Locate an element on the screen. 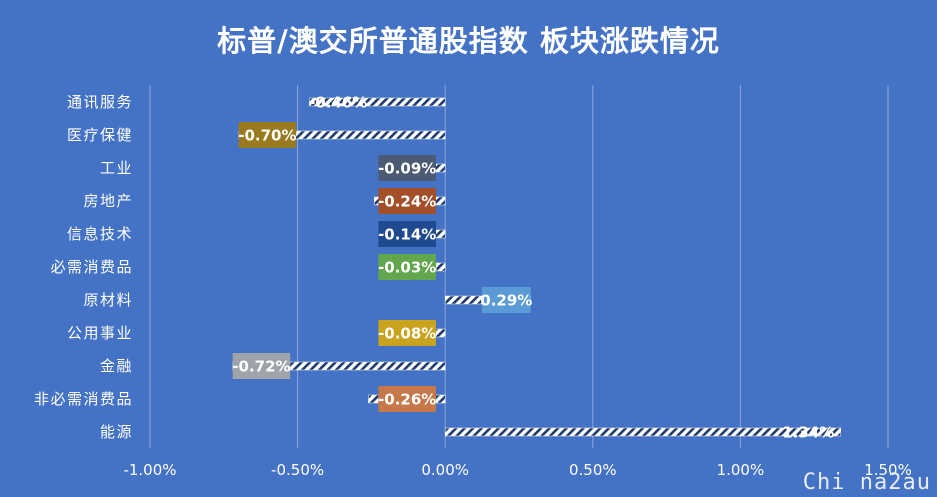 This screenshot has height=497, width=937. category-label: 金融 is located at coordinates (116, 366).